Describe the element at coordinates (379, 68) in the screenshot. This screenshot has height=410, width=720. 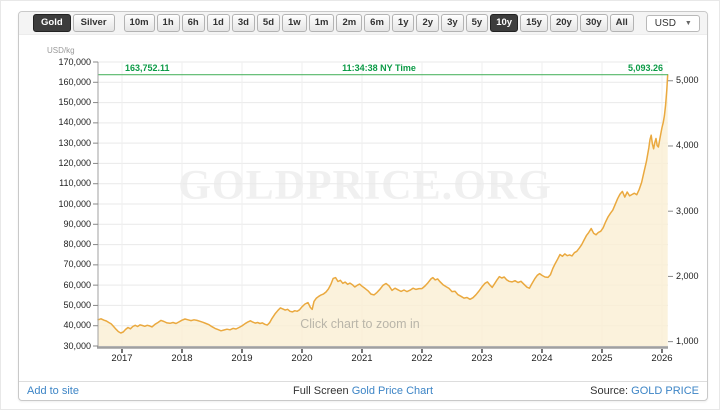
I see `ny-time-label: 11:34:38 NY Time` at that location.